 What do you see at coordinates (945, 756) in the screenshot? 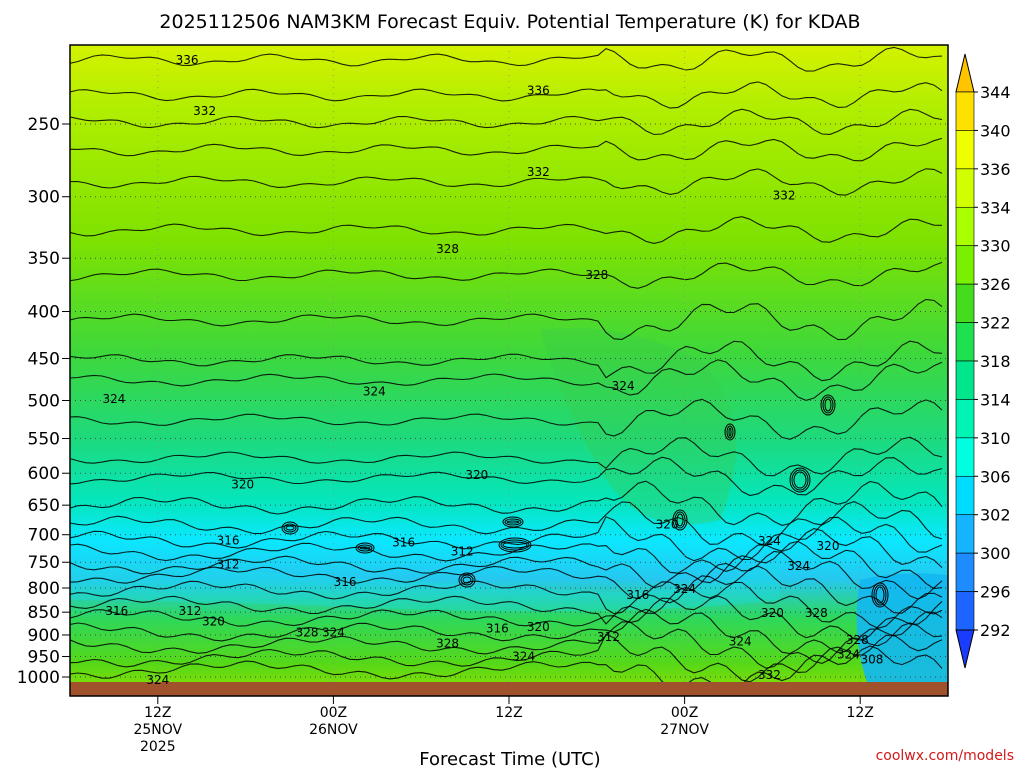
I see `credit-text: coolwx.com/models` at bounding box center [945, 756].